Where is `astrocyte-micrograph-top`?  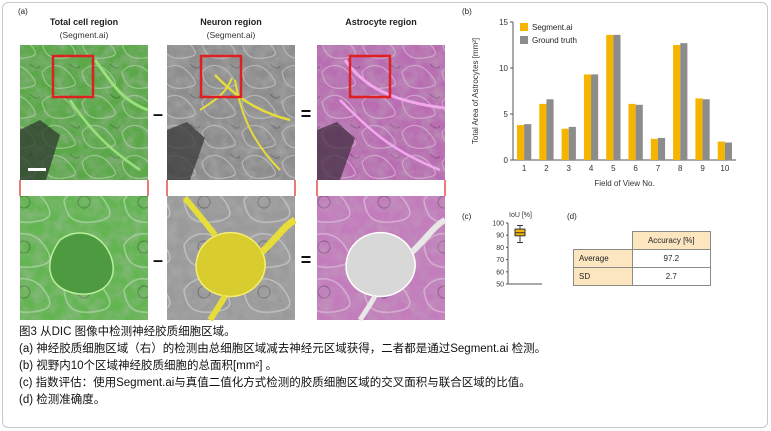 astrocyte-micrograph-top is located at coordinates (381, 112).